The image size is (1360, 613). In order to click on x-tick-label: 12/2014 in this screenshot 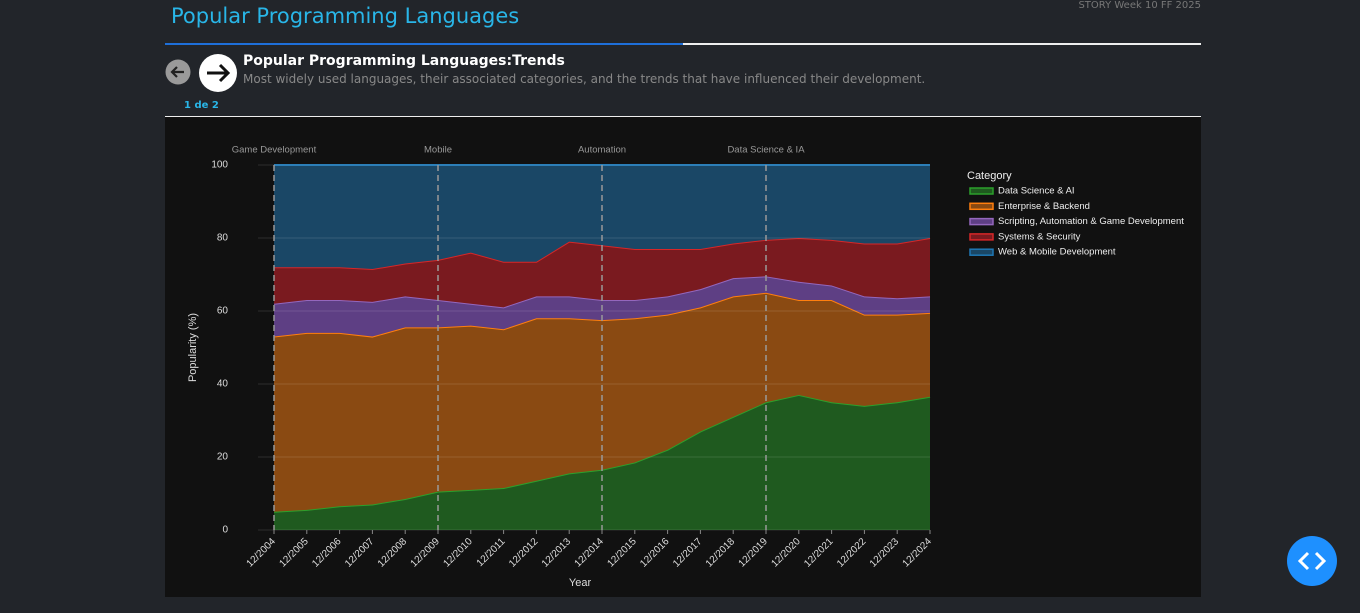, I will do `click(590, 553)`.